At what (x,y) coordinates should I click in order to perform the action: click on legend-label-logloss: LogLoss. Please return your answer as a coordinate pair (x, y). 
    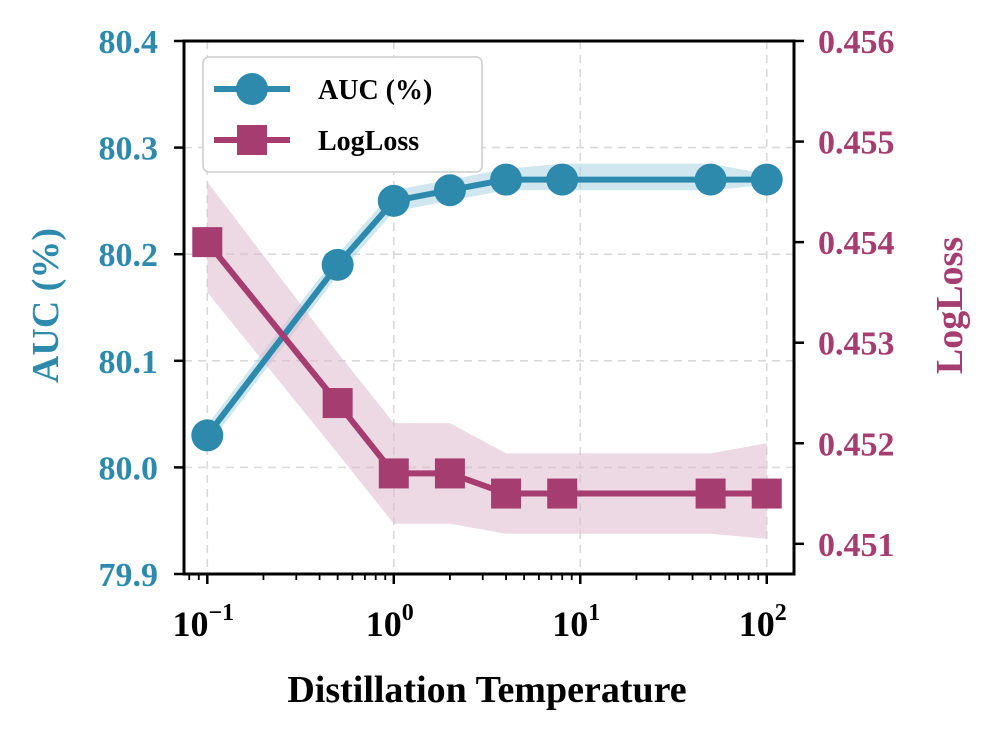
    Looking at the image, I should click on (368, 141).